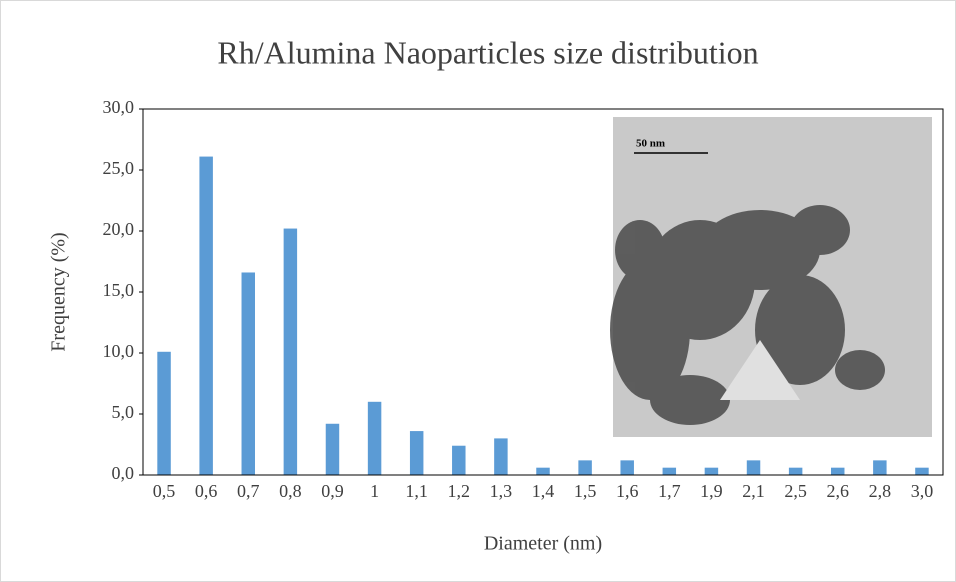  I want to click on x-tick-label: 1,1, so click(416, 491).